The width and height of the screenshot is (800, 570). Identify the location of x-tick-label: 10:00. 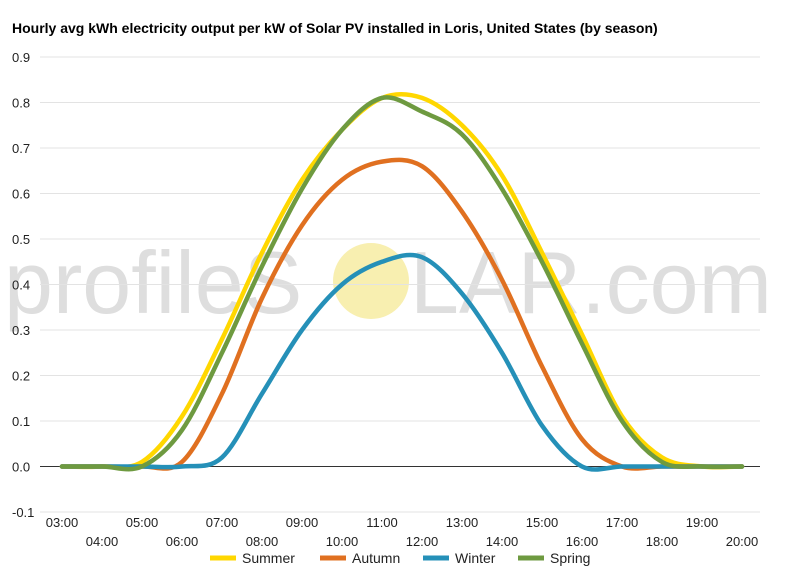
(342, 541).